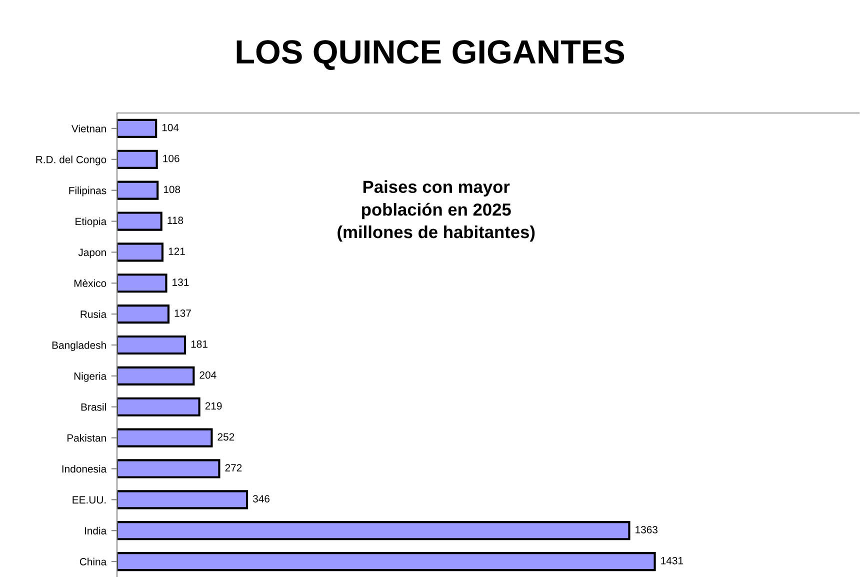 This screenshot has width=860, height=577. I want to click on y-tick-label: Bangladesh, so click(79, 346).